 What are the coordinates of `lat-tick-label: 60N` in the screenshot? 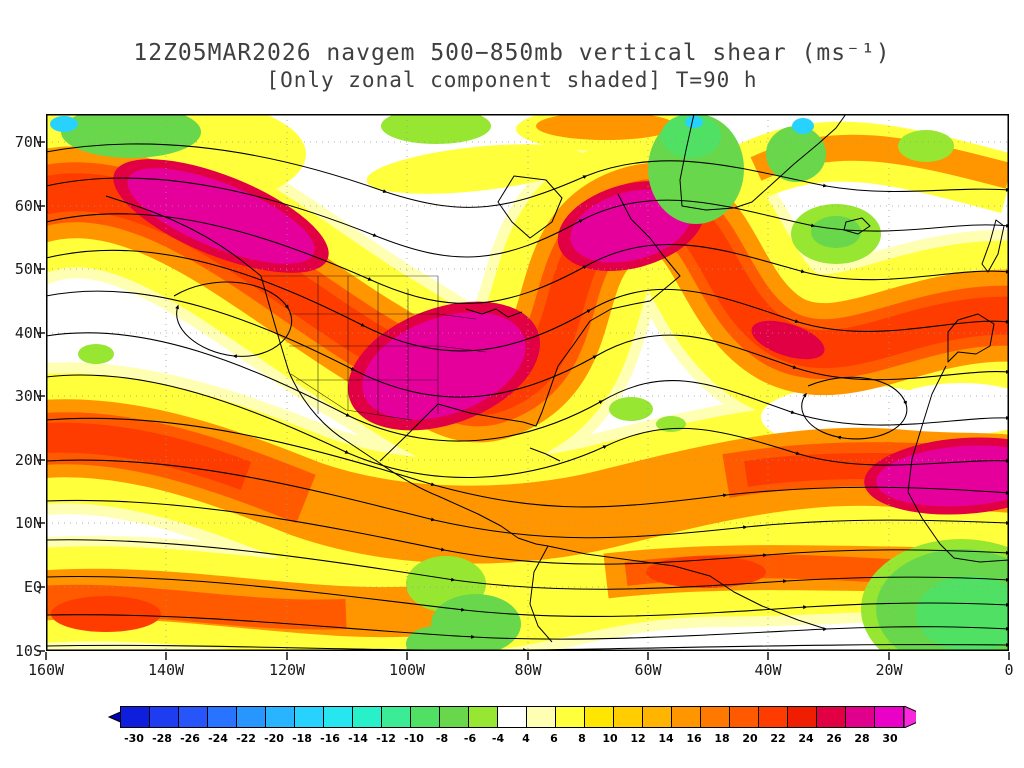 It's located at (28, 206).